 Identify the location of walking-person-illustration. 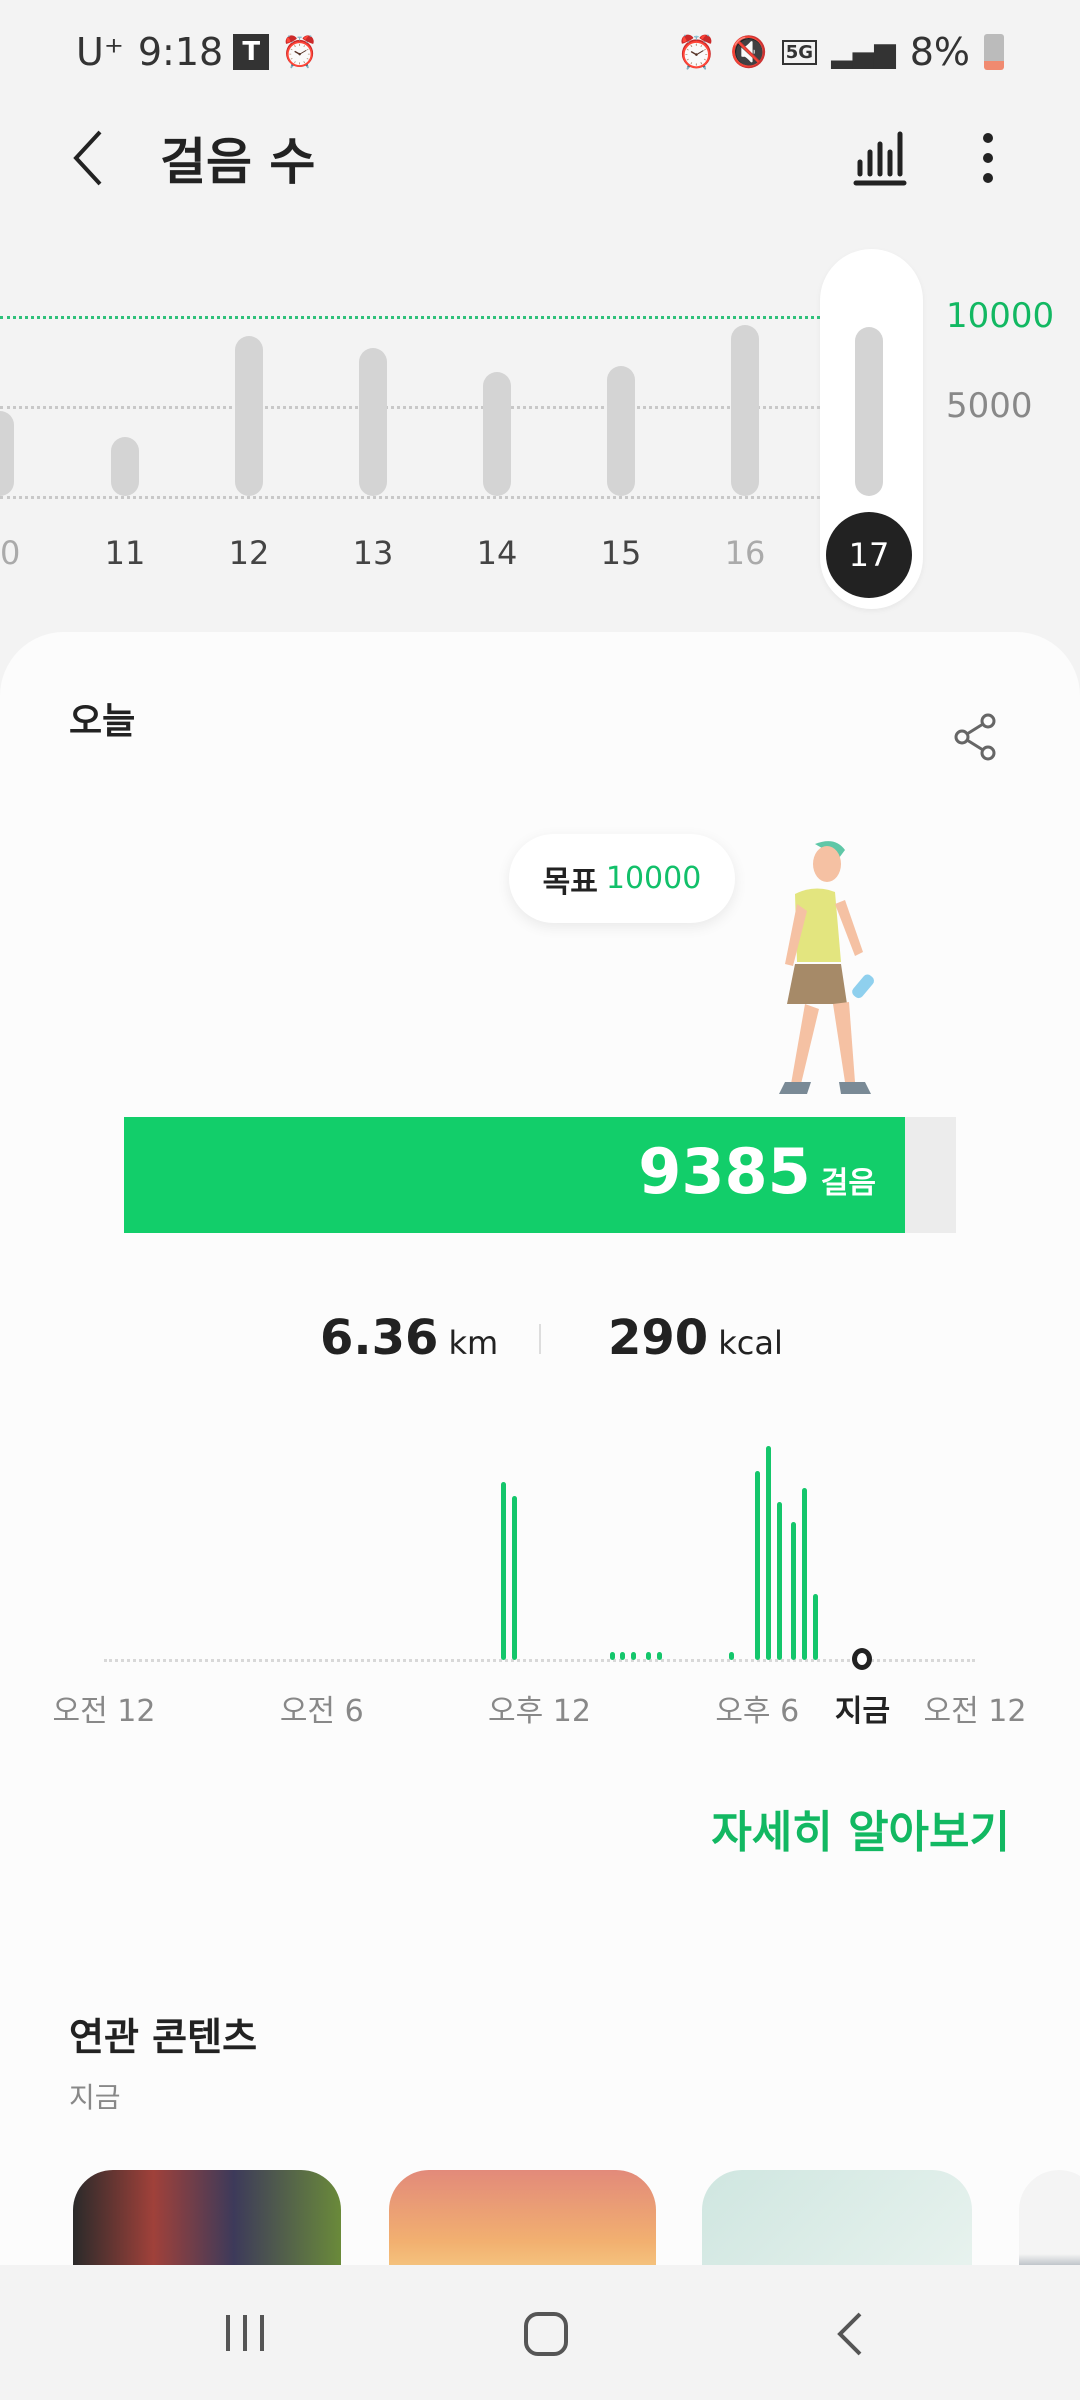
(826, 967).